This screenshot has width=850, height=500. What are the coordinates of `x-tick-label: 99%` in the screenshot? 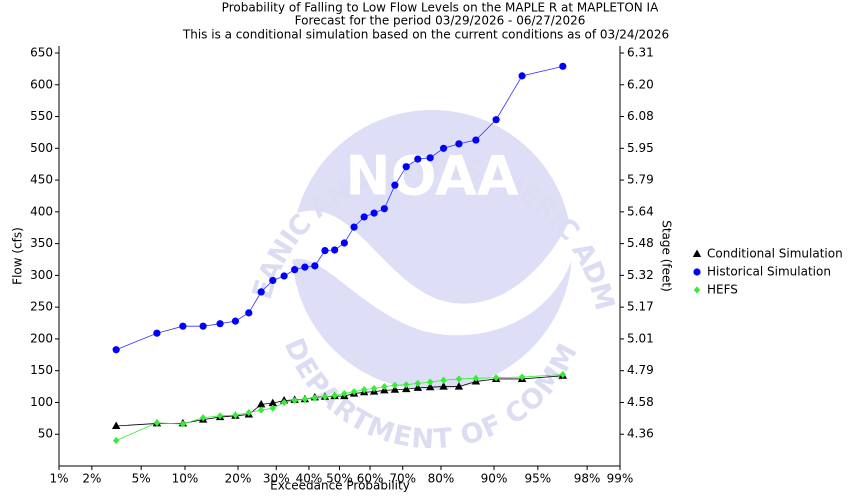 It's located at (620, 479).